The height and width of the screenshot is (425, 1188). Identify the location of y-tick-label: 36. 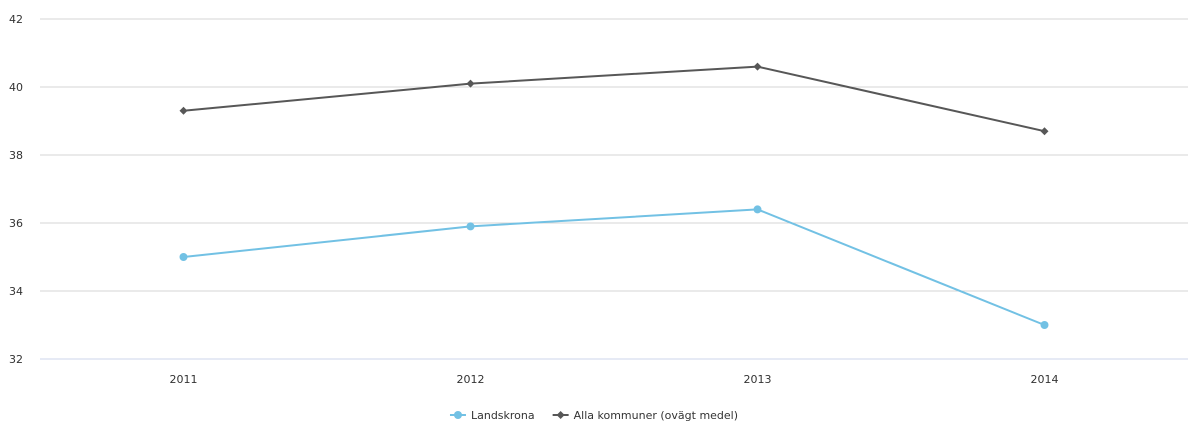
(16, 223).